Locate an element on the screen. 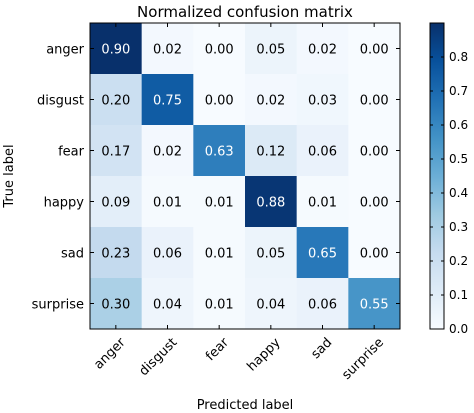 This screenshot has width=474, height=413. cell-value-label: 0.30 is located at coordinates (115, 305).